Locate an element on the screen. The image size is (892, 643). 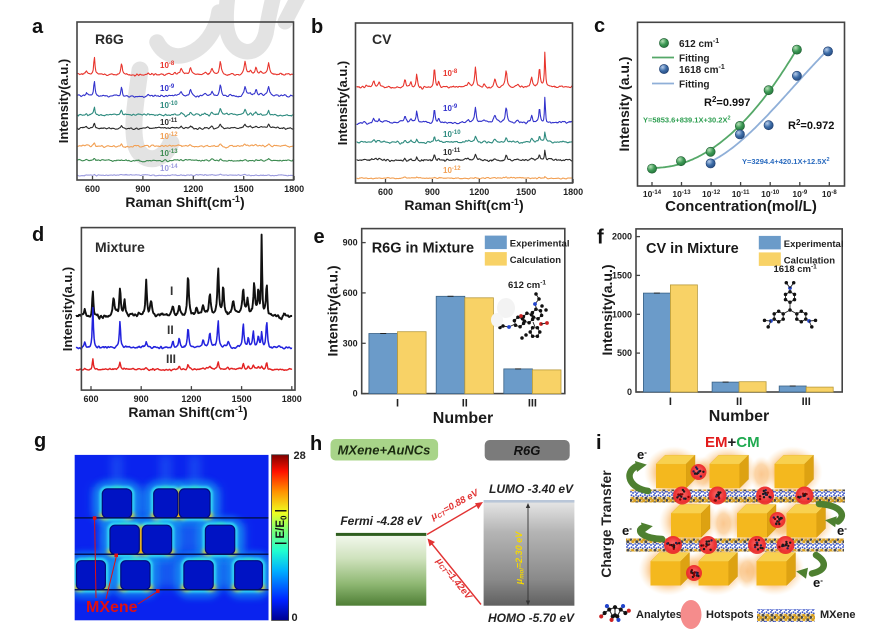
svg-text: Intensity (a.u.) is located at coordinates (624, 104).